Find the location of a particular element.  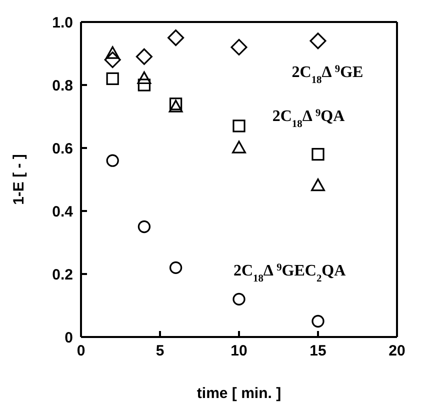

y-tick-label: 0.8 is located at coordinates (62, 85).